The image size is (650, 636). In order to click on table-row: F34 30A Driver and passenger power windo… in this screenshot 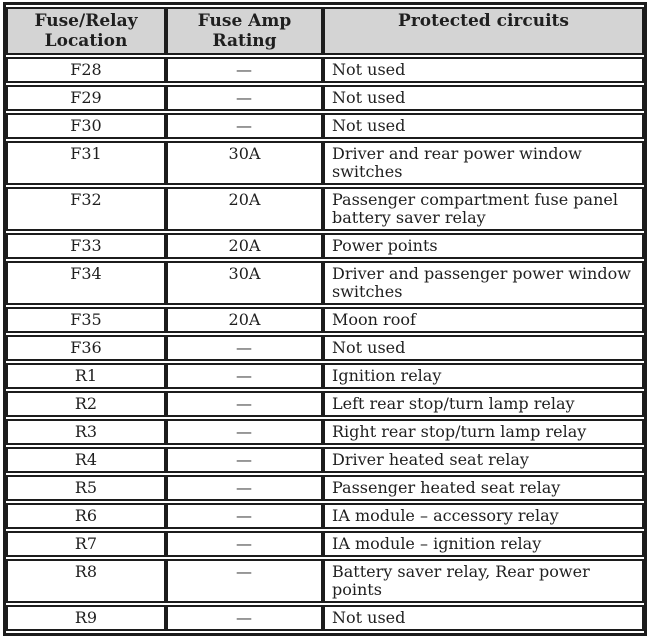, I will do `click(325, 283)`.